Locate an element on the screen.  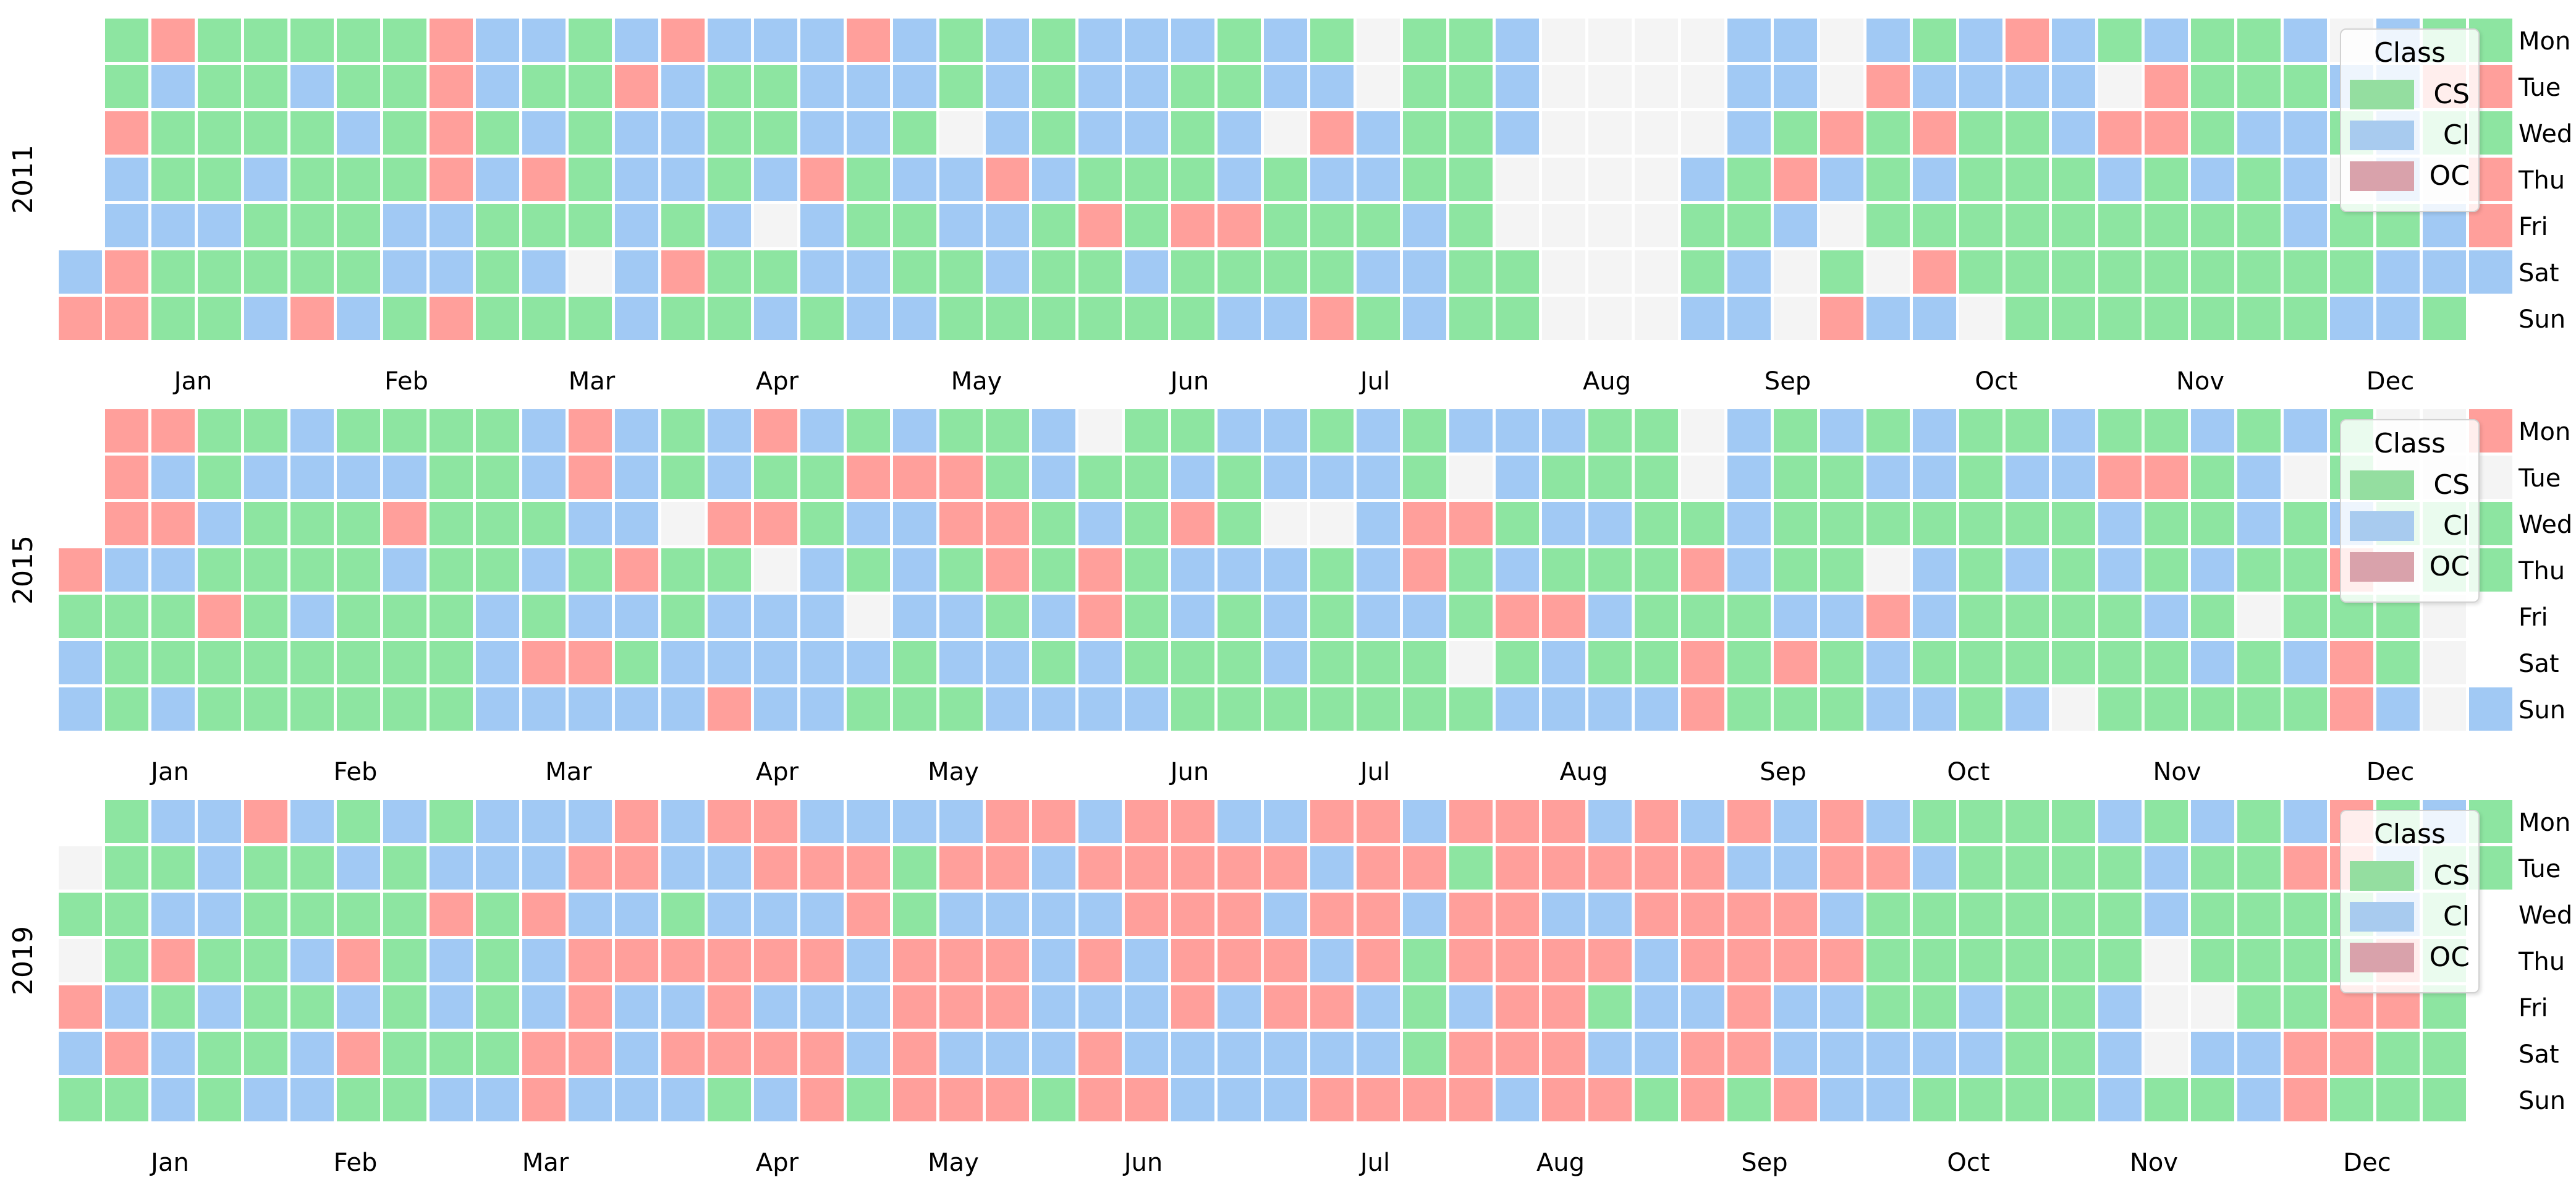
legend-entry-label: CS is located at coordinates (2451, 485).